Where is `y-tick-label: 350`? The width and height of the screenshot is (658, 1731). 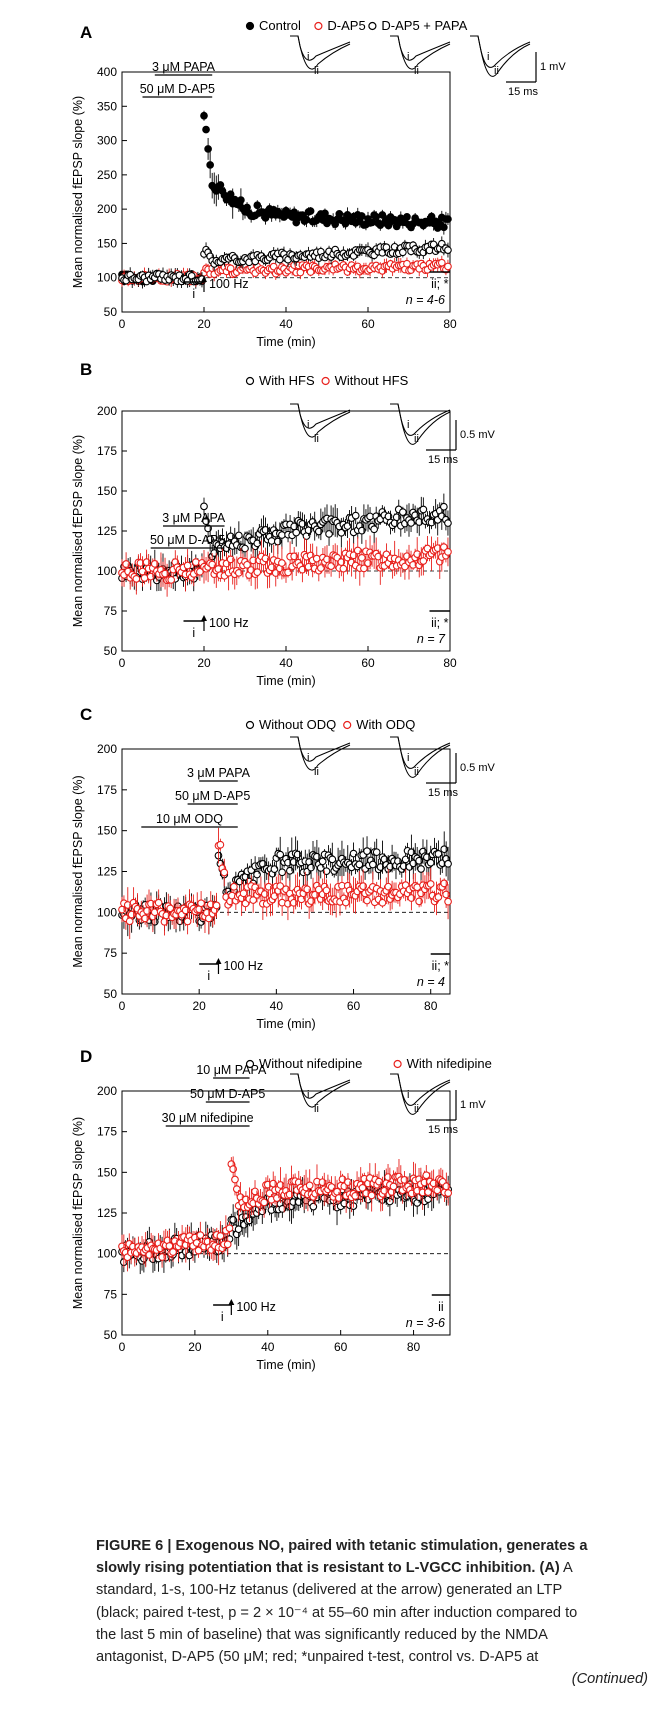 y-tick-label: 350 is located at coordinates (107, 106).